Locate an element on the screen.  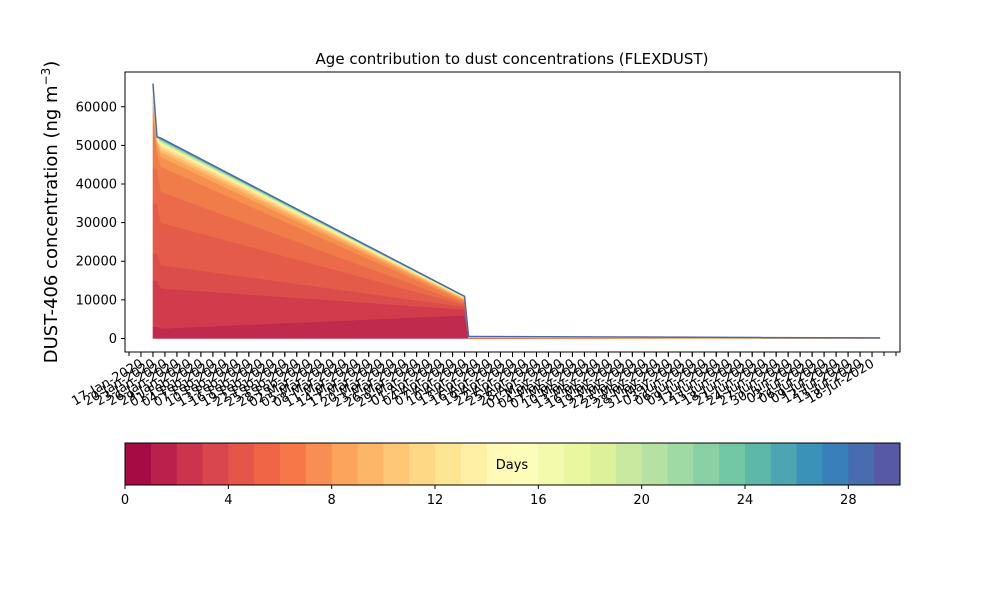
colorbar-tick-label: 20 is located at coordinates (641, 500).